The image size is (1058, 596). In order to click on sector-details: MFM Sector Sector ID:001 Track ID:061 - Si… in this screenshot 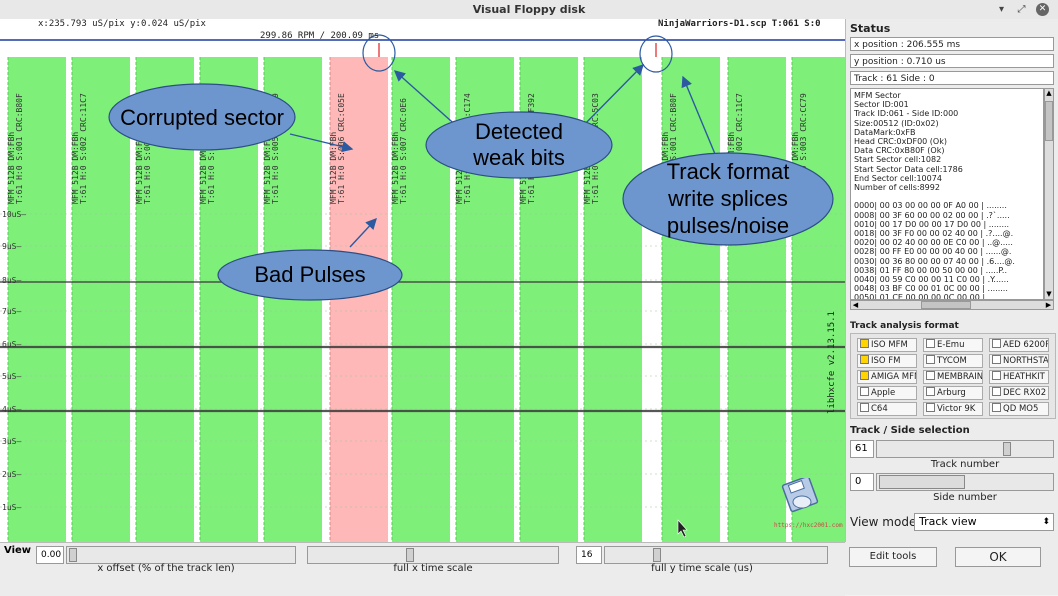, I will do `click(947, 194)`.